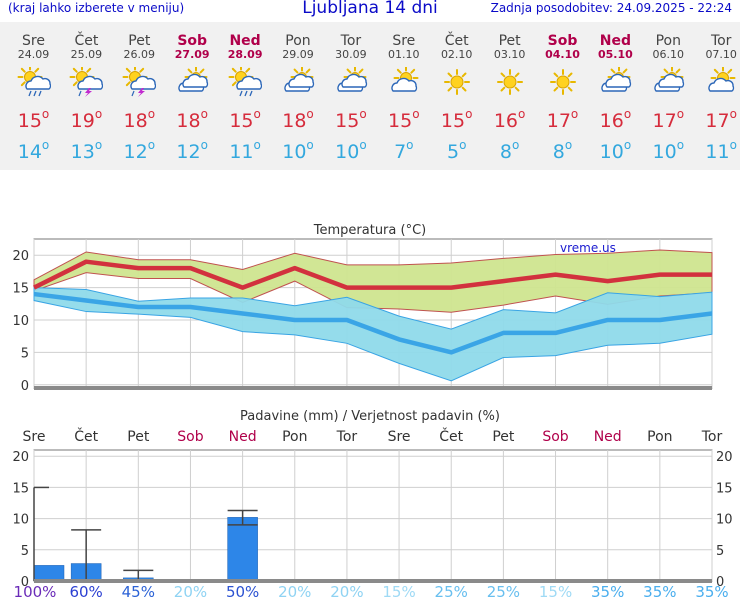 This screenshot has height=600, width=740. I want to click on precipitation-chart-title: Padavine (mm) / Verjetnost padavin (%), so click(370, 416).